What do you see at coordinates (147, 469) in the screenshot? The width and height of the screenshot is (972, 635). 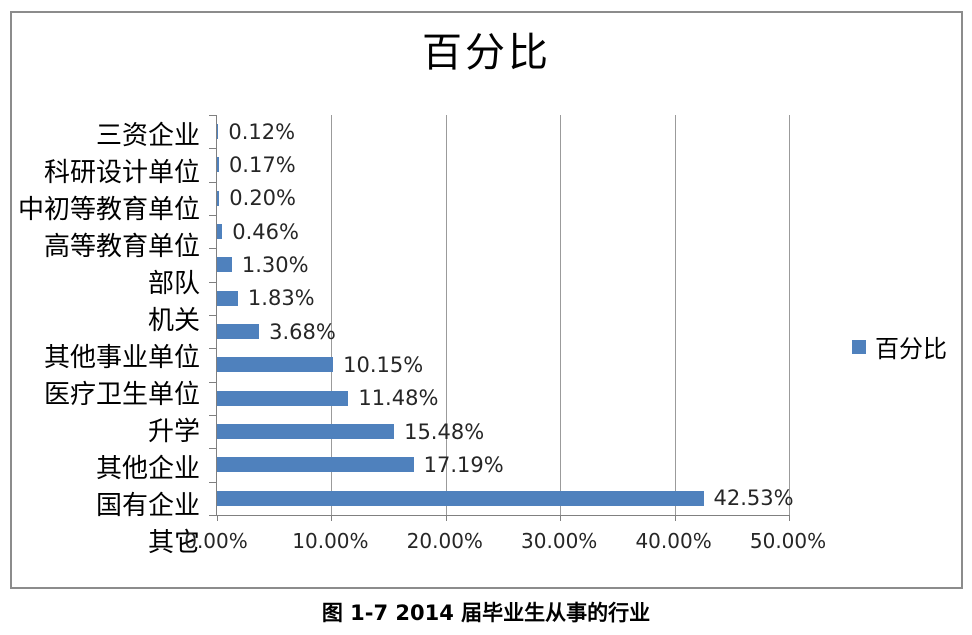 I see `category-label: 其他企业` at bounding box center [147, 469].